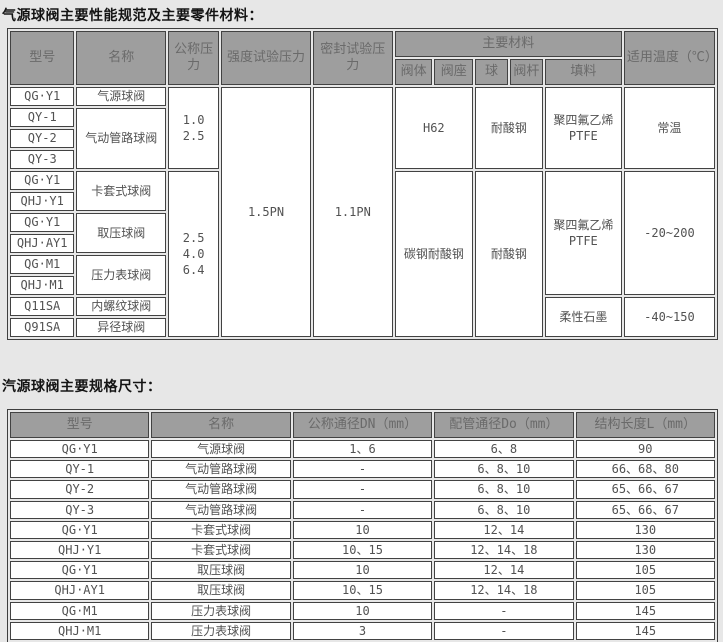 The width and height of the screenshot is (723, 642). What do you see at coordinates (80, 489) in the screenshot?
I see `cell-model: QY-2` at bounding box center [80, 489].